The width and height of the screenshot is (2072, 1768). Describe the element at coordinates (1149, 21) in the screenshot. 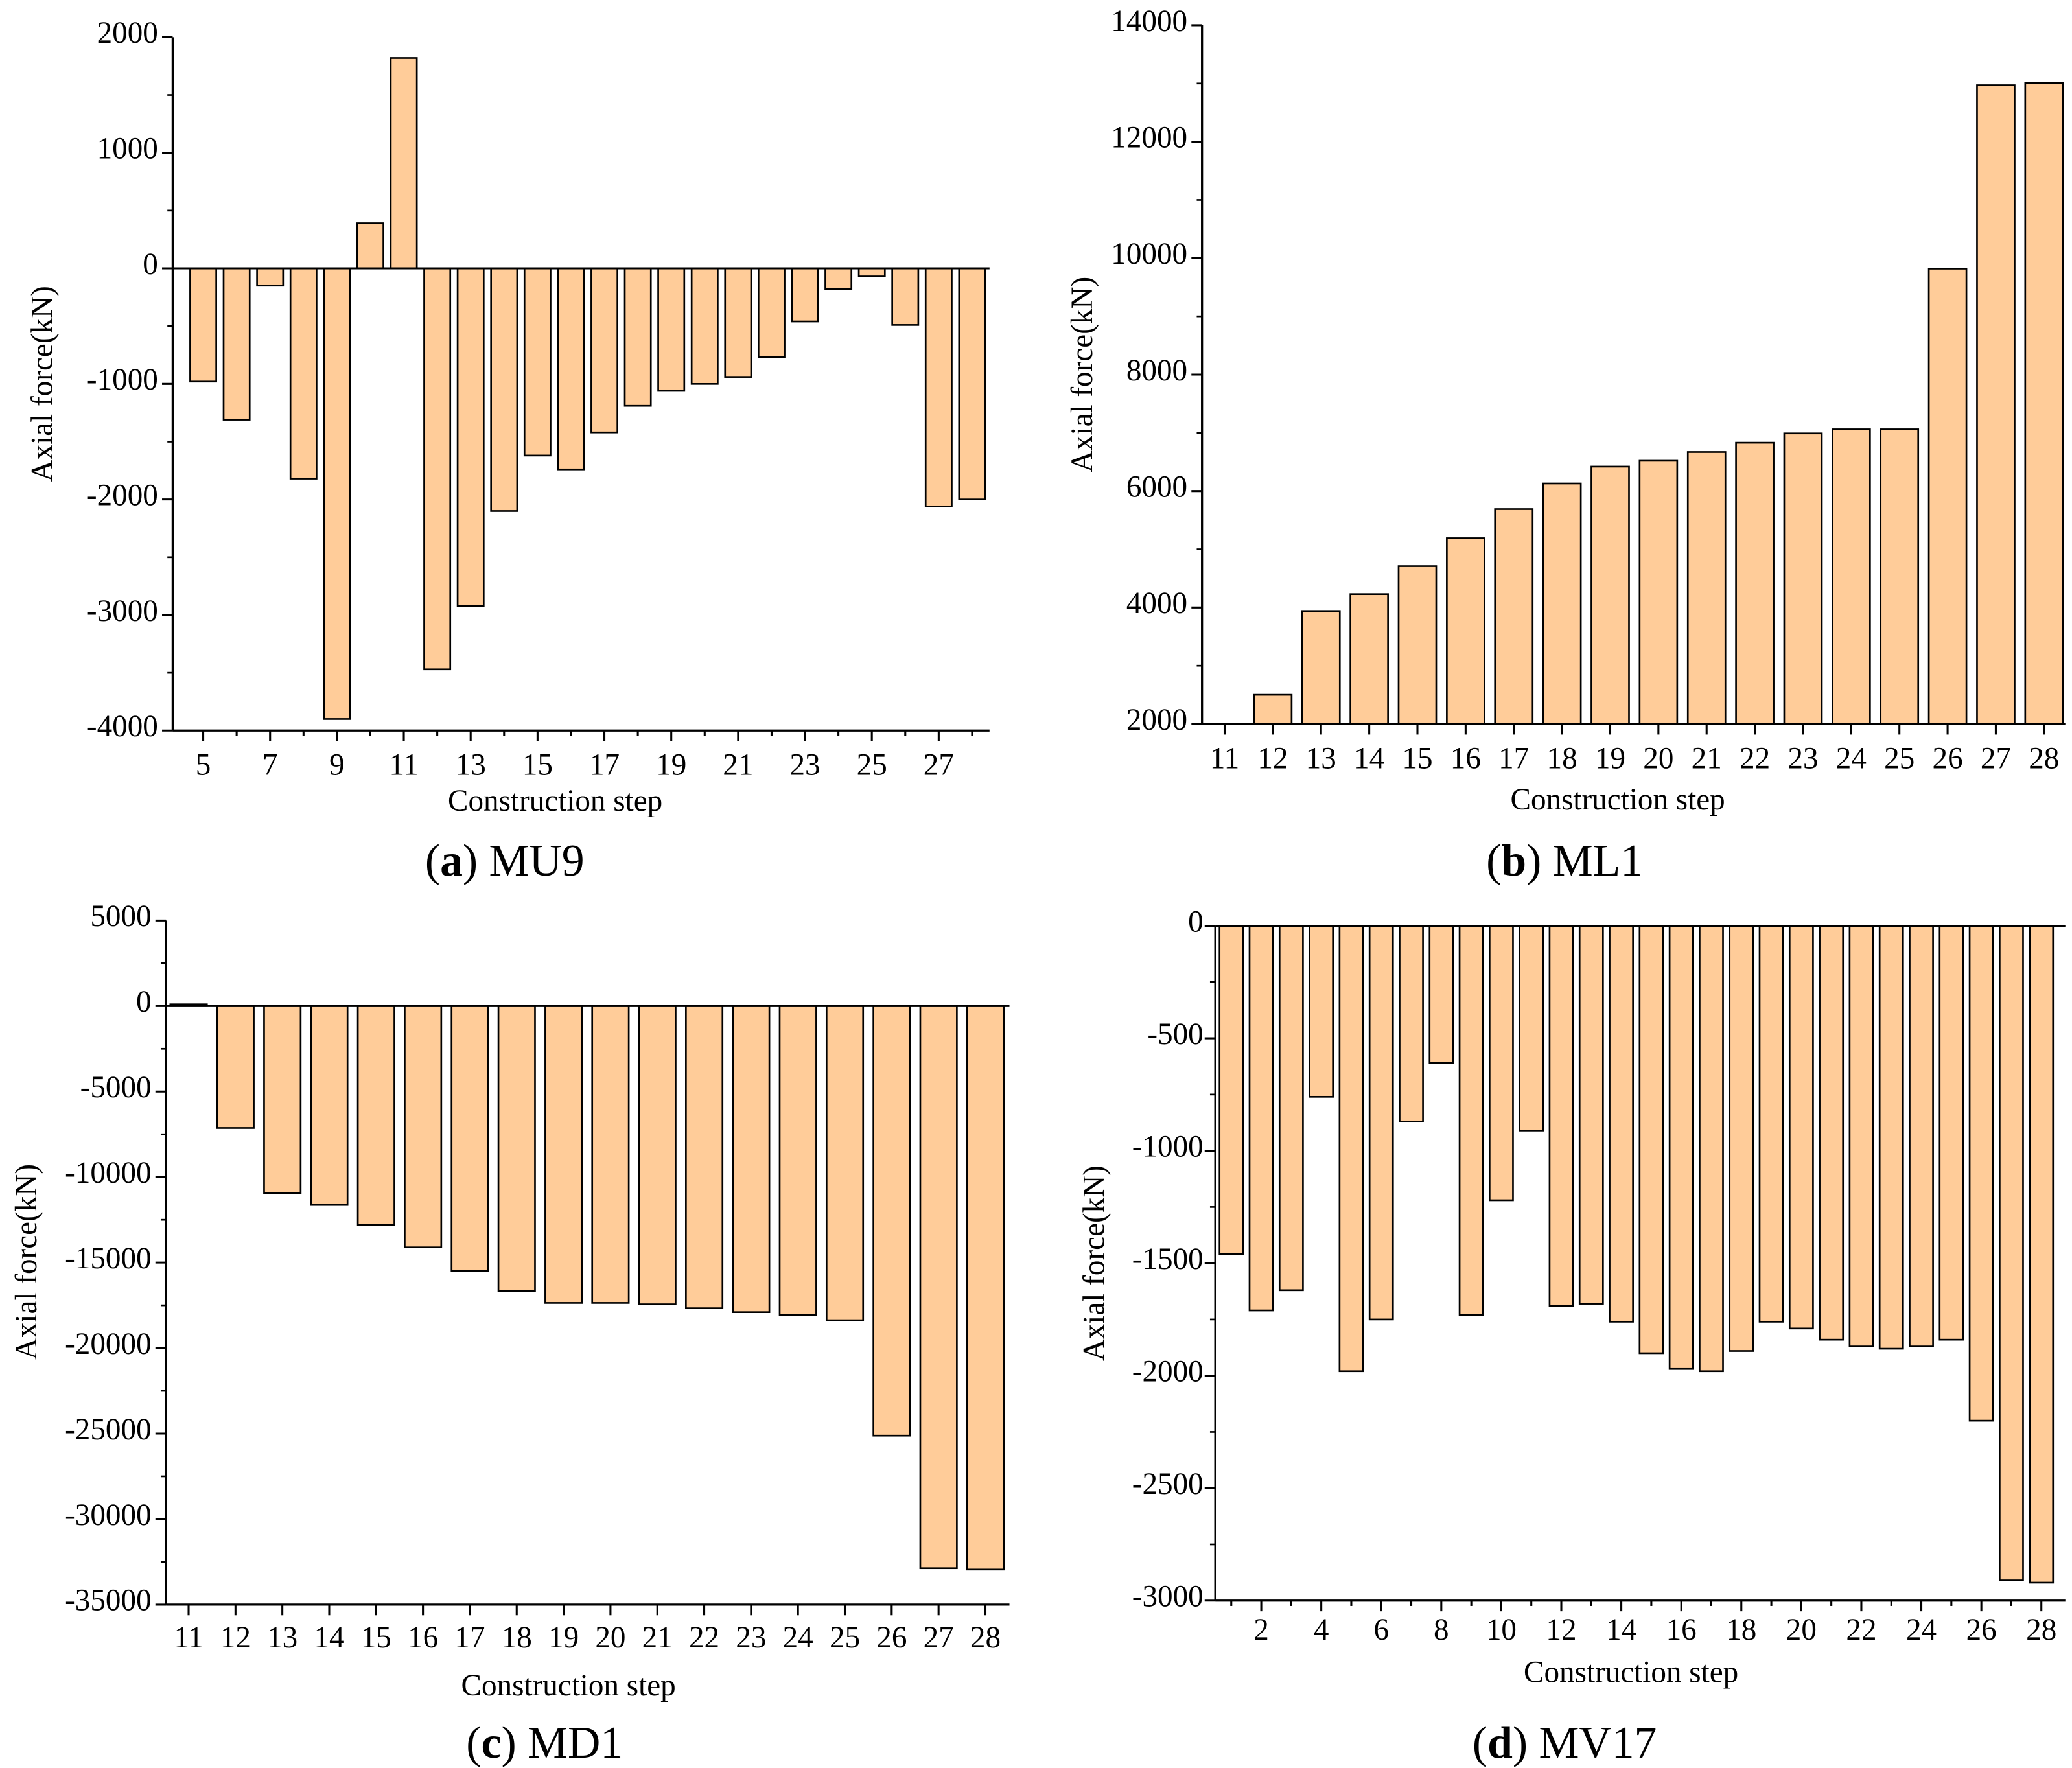

I see `y-tick-label-b: 14000` at that location.